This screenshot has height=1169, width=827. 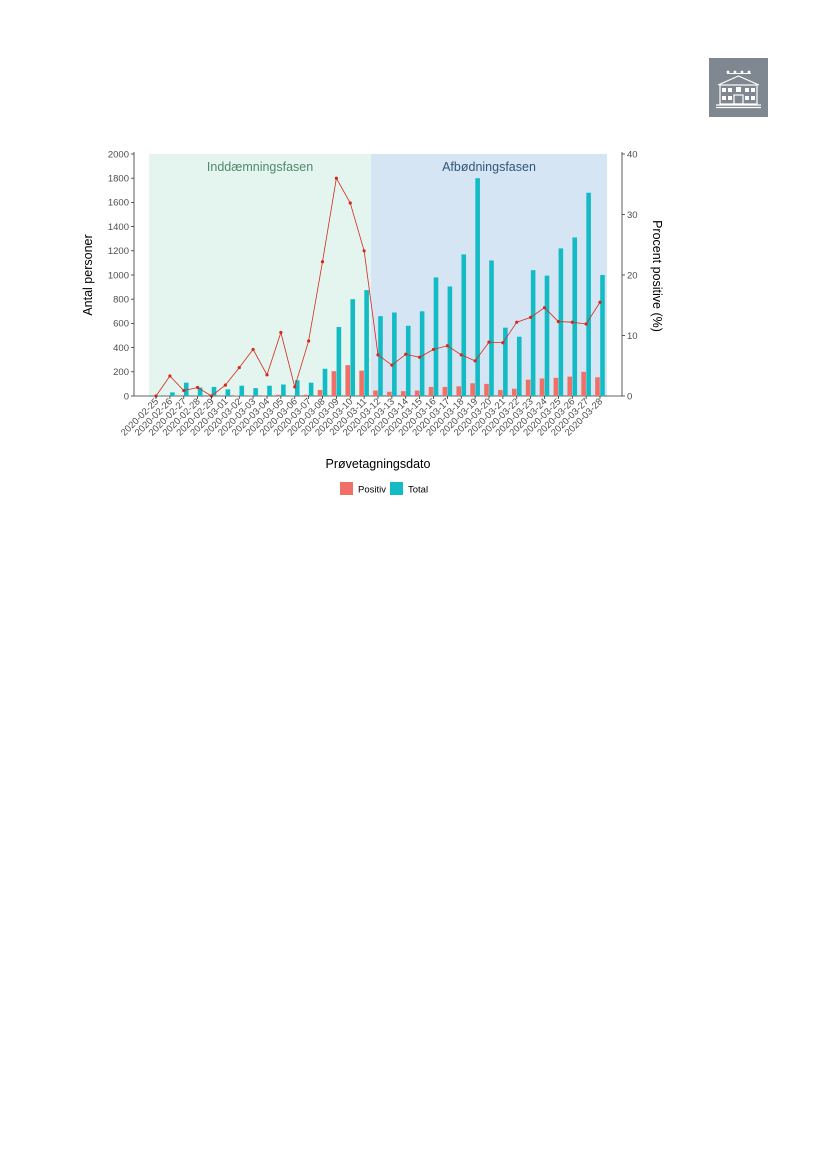 I want to click on legend-swatch-total, so click(x=396, y=488).